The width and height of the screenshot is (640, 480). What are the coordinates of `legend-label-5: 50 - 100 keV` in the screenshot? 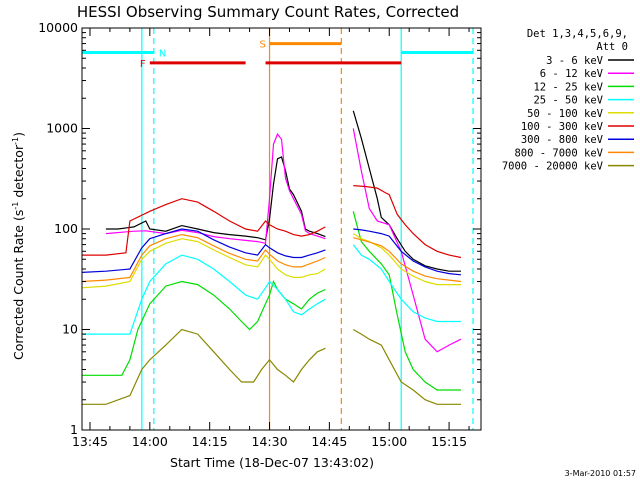 It's located at (565, 114).